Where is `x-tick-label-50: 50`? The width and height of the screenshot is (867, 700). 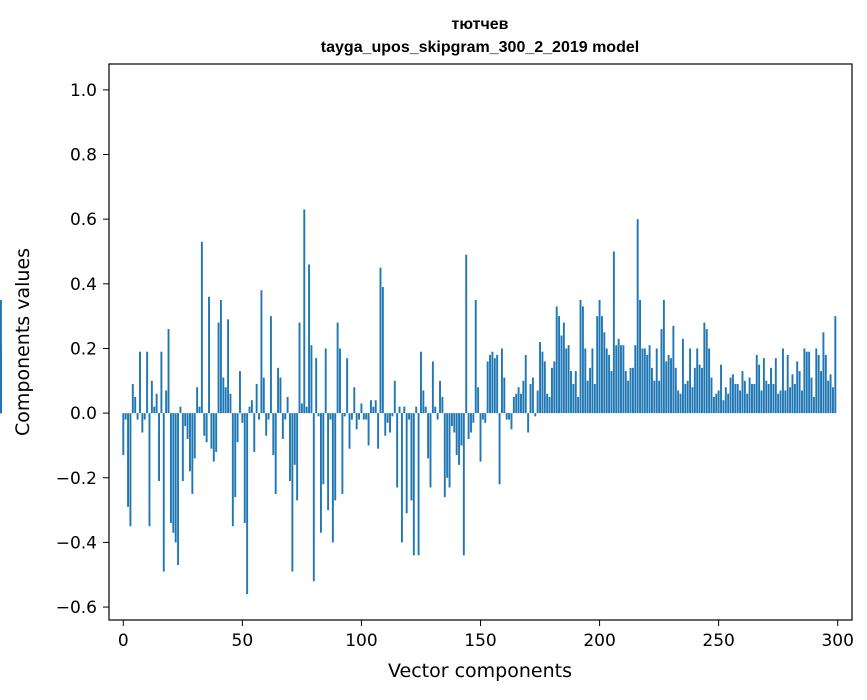
x-tick-label-50: 50 is located at coordinates (243, 641).